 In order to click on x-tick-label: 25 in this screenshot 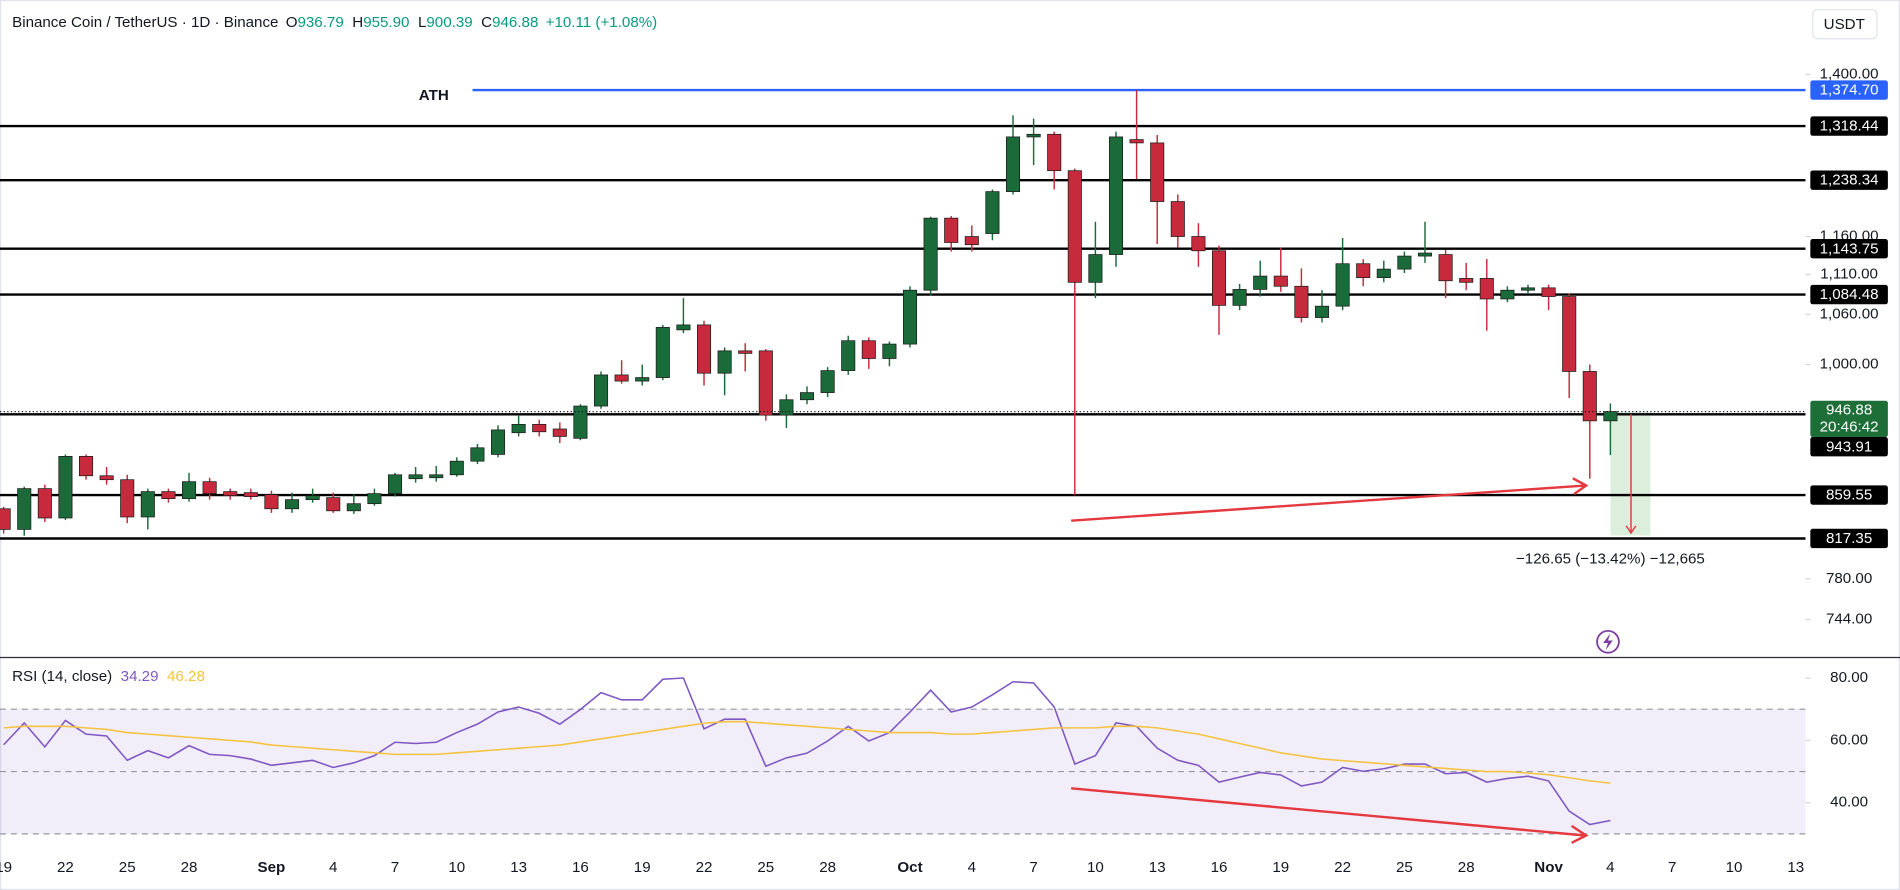, I will do `click(1404, 867)`.